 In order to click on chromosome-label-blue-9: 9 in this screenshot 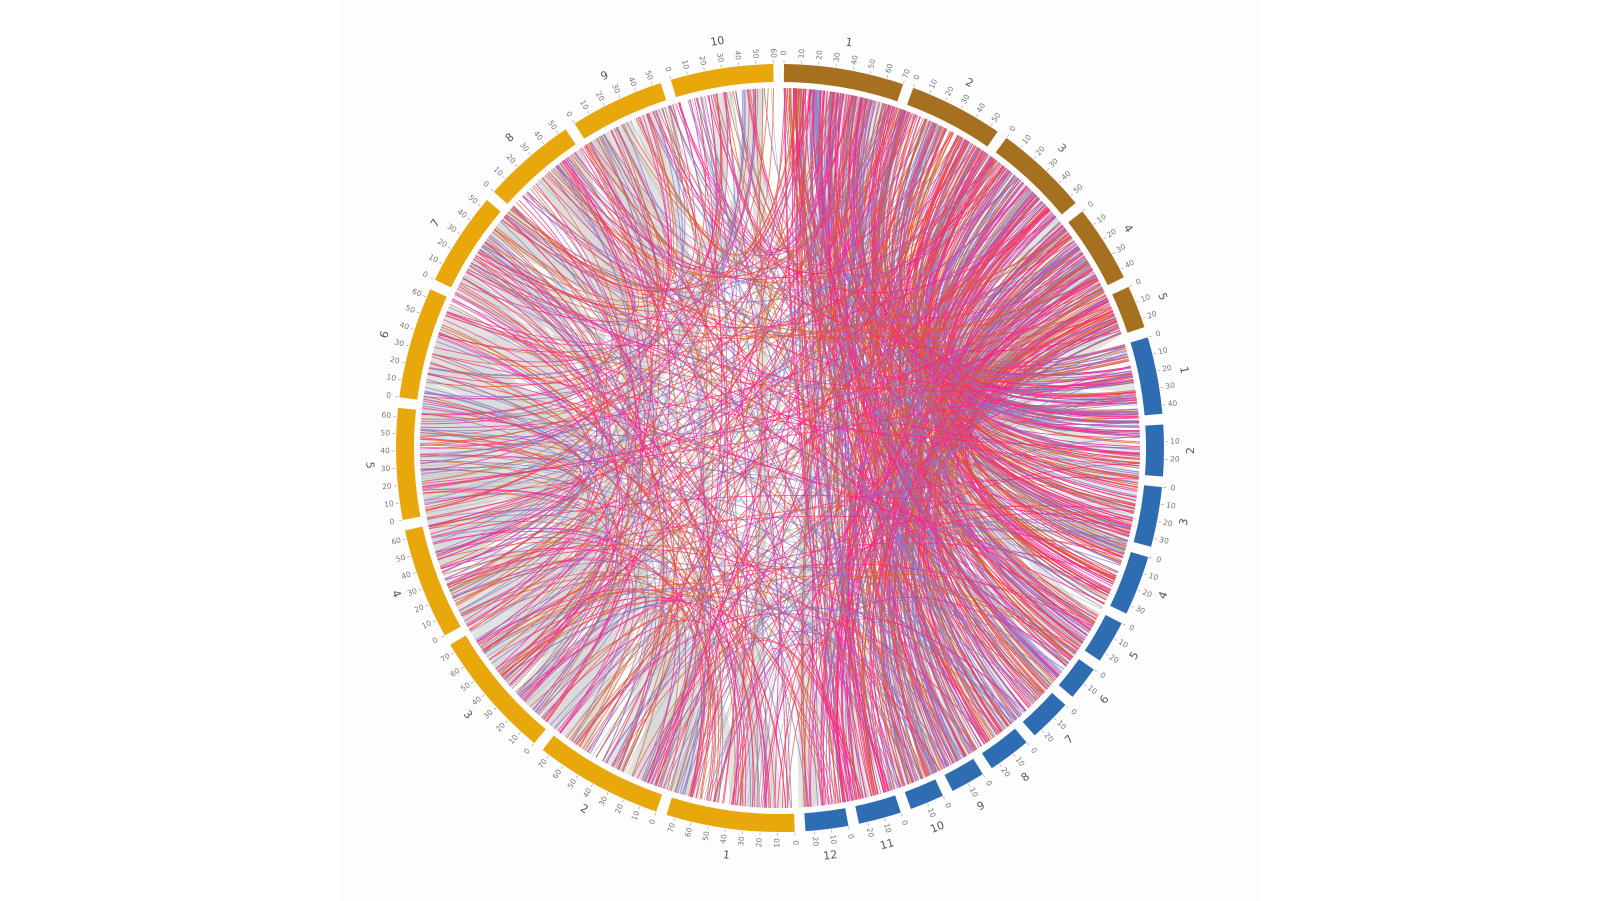, I will do `click(981, 806)`.